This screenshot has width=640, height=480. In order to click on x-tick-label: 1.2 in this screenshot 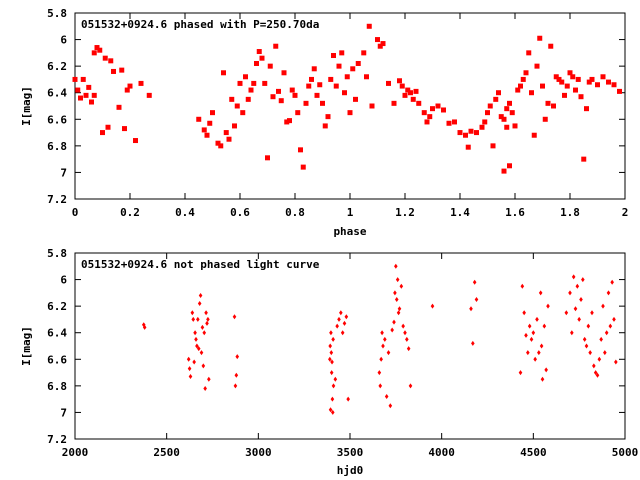, I will do `click(405, 212)`.